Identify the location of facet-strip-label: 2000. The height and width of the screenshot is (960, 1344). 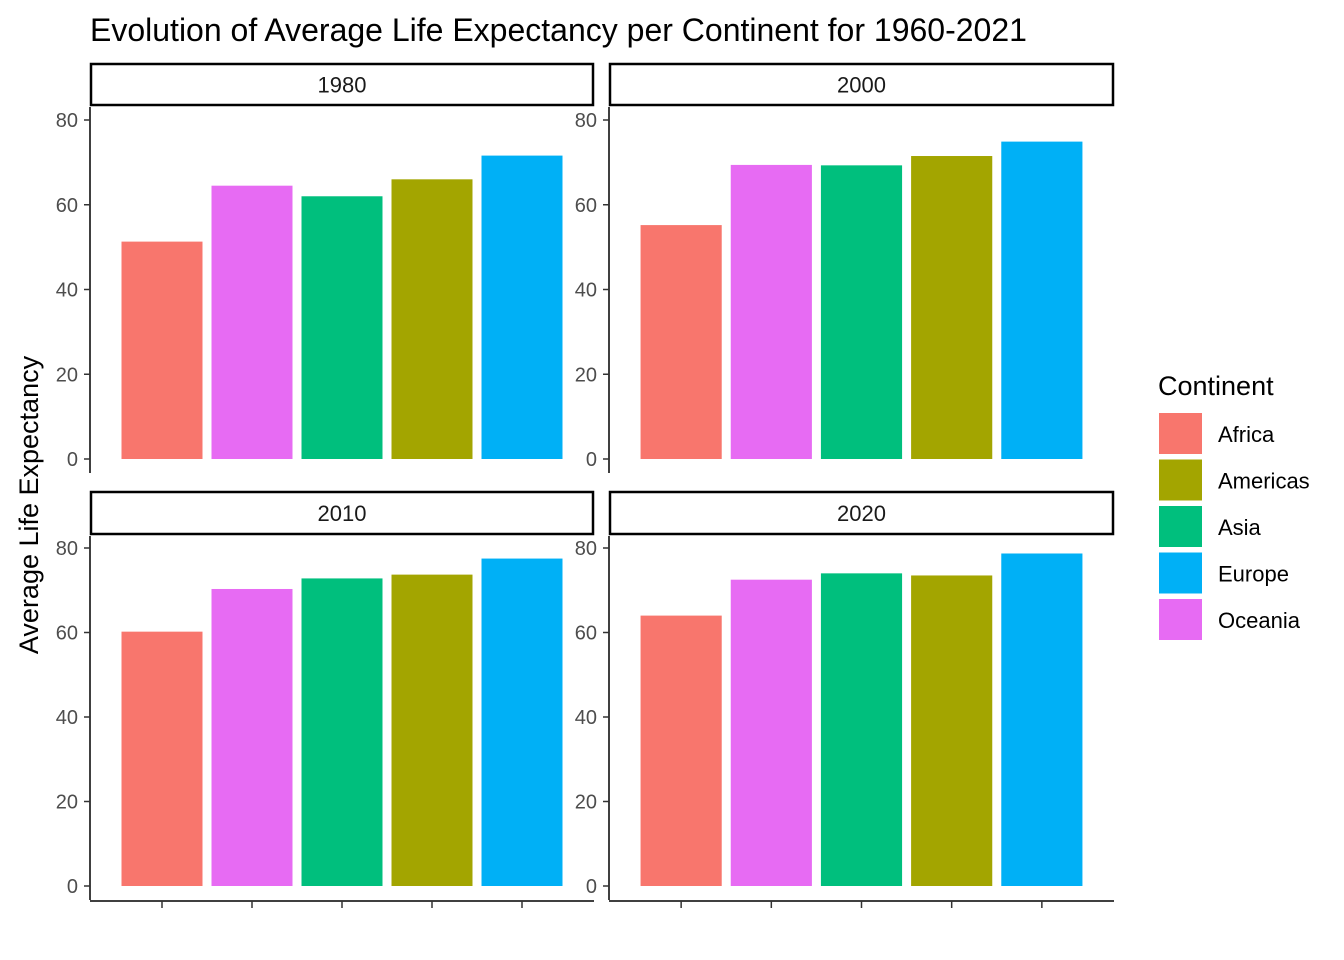
(861, 85).